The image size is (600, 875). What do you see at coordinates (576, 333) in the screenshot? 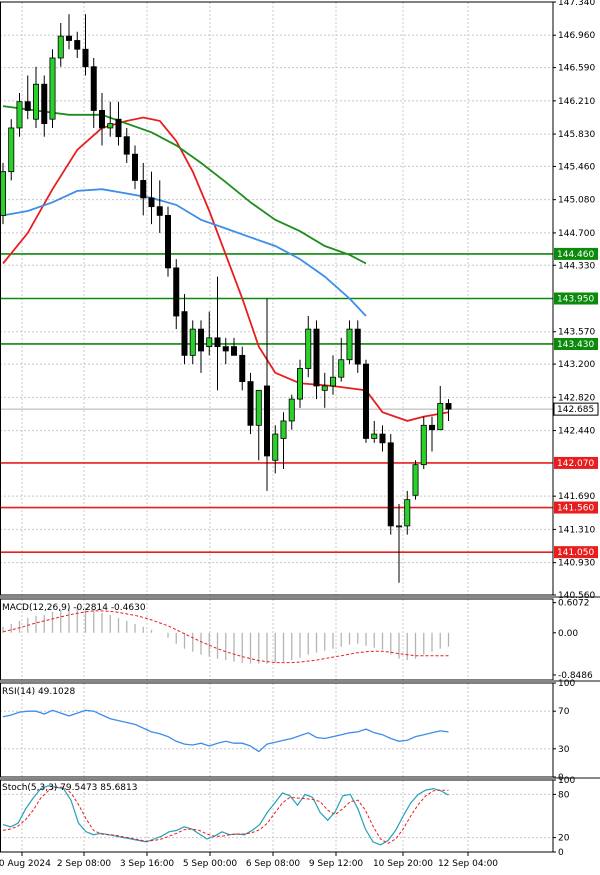
I see `price-tick-label: 143.570` at bounding box center [576, 333].